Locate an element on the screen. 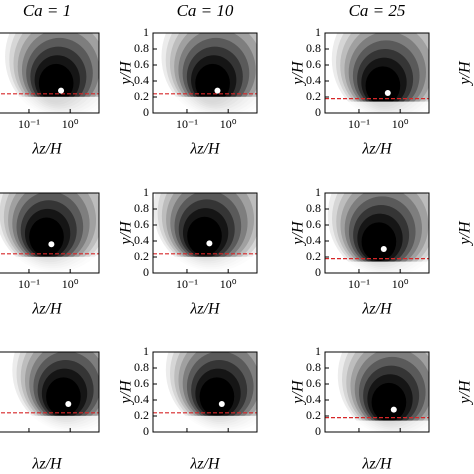  panel-title: Ca = 1 is located at coordinates (47, 10).